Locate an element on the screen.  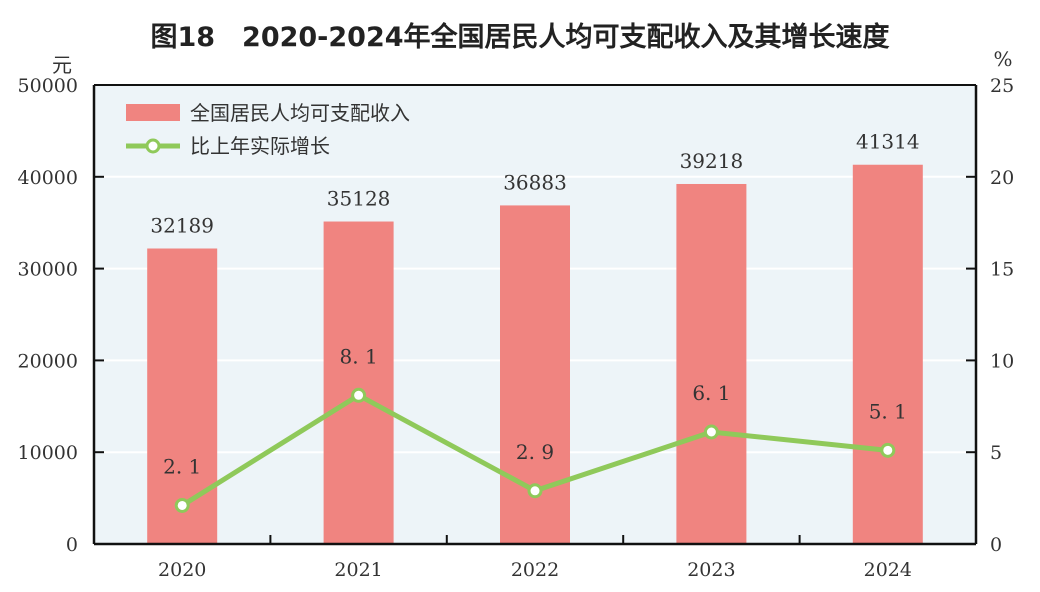
left-axis-unit: 元 is located at coordinates (62, 65).